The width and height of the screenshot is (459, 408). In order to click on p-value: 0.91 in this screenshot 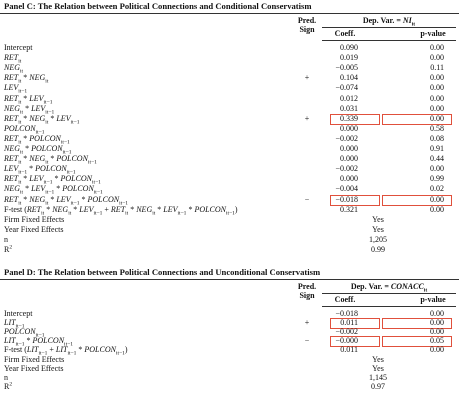, I will do `click(437, 148)`.